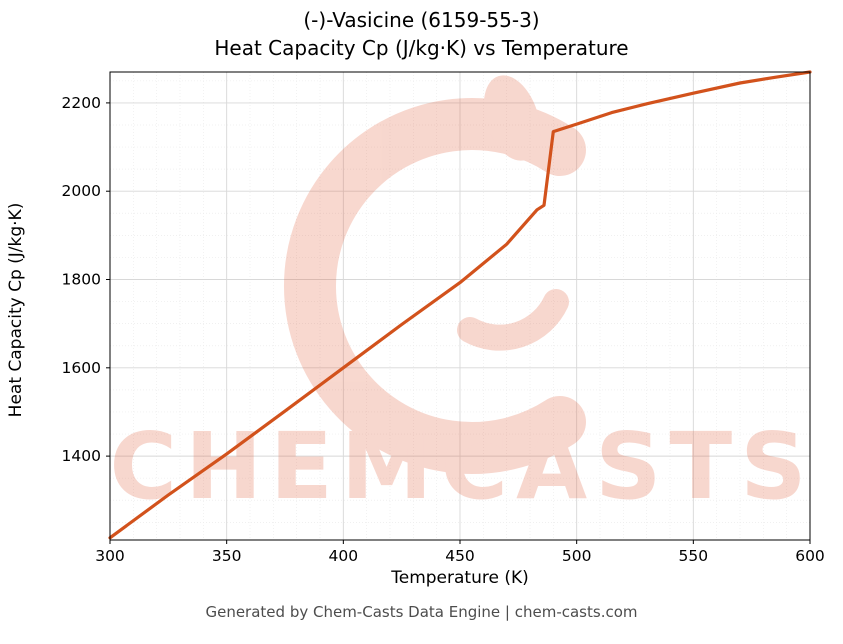  Describe the element at coordinates (81, 191) in the screenshot. I see `y-tick-label: 2000` at that location.